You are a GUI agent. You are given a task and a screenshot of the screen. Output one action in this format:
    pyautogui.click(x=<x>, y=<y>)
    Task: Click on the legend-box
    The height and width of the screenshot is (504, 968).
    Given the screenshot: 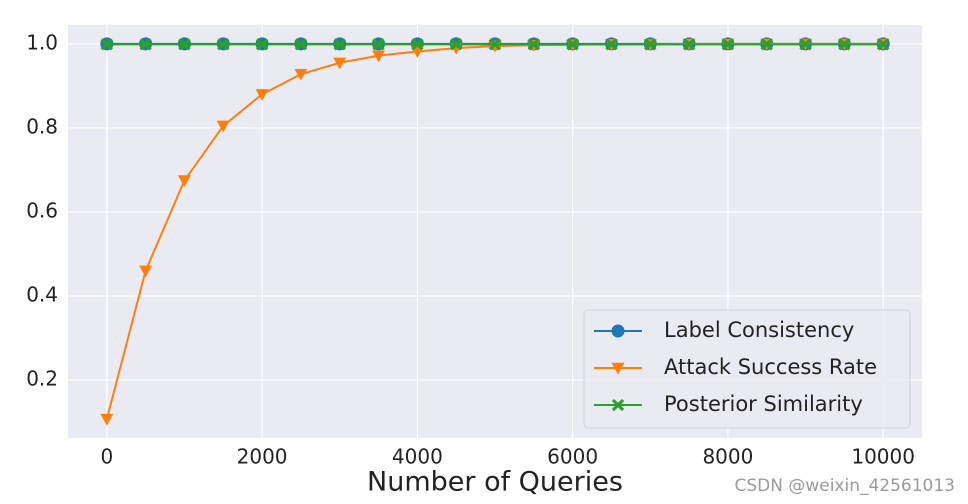 What is the action you would take?
    pyautogui.click(x=747, y=369)
    